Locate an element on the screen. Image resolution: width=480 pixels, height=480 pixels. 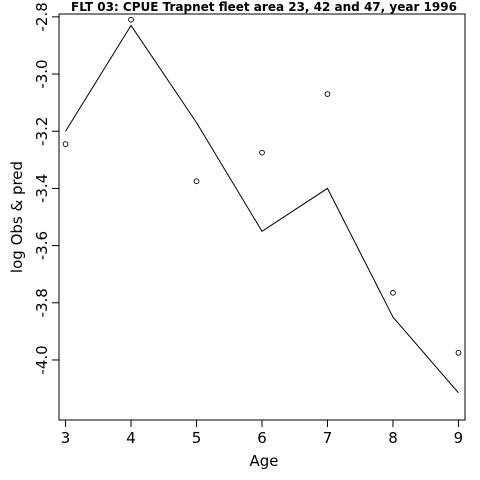
x-tick-label: 7 is located at coordinates (328, 438).